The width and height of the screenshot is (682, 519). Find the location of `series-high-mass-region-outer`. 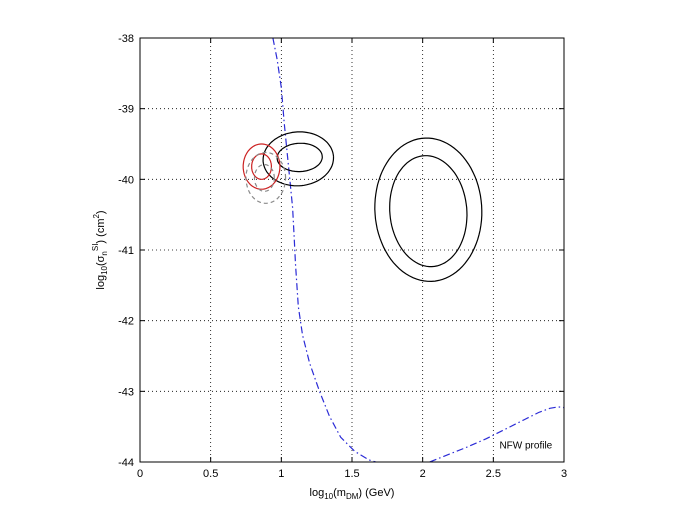

series-high-mass-region-outer is located at coordinates (428, 210).